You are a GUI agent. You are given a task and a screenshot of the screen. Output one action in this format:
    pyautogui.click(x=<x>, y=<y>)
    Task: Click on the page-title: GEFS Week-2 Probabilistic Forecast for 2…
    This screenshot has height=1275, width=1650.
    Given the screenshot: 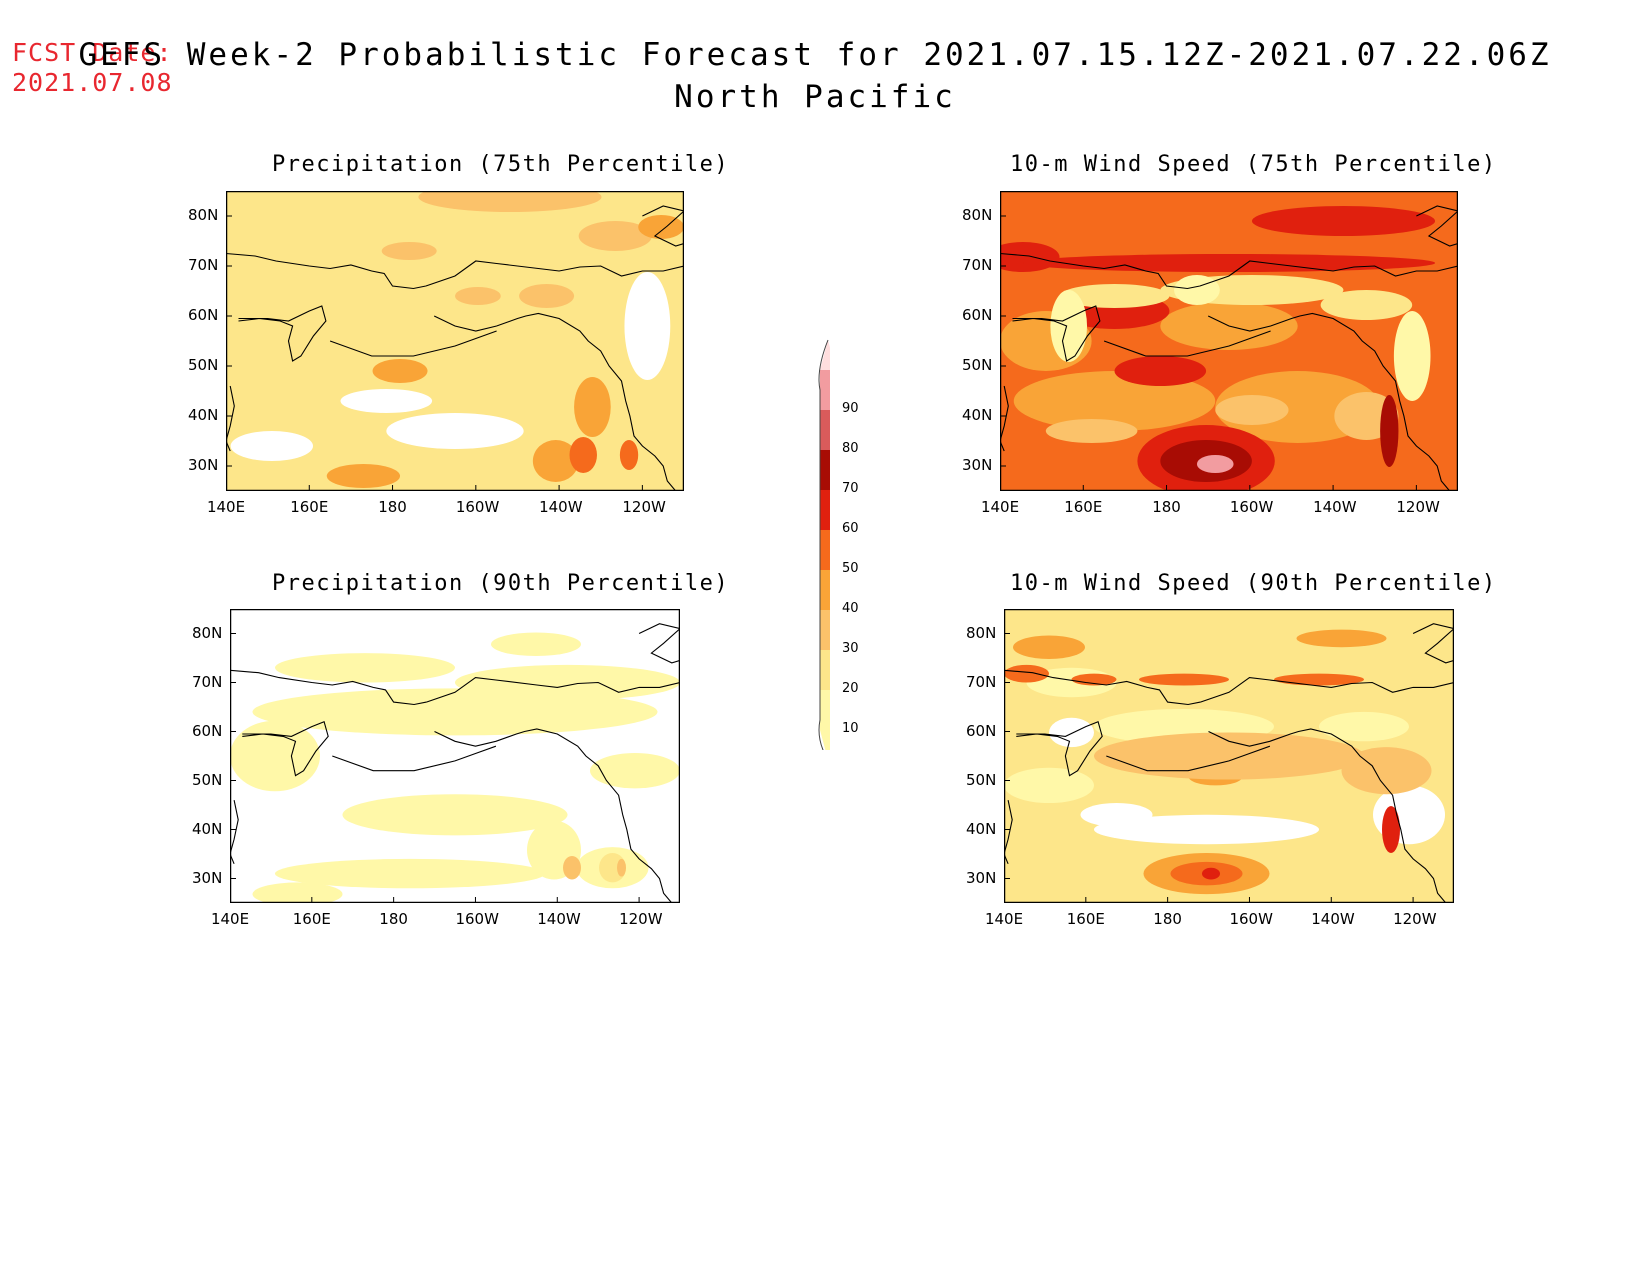 What is the action you would take?
    pyautogui.click(x=825, y=76)
    